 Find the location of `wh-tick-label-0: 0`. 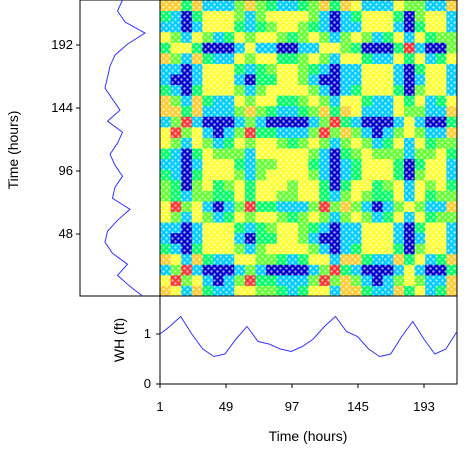

wh-tick-label-0: 0 is located at coordinates (147, 383).